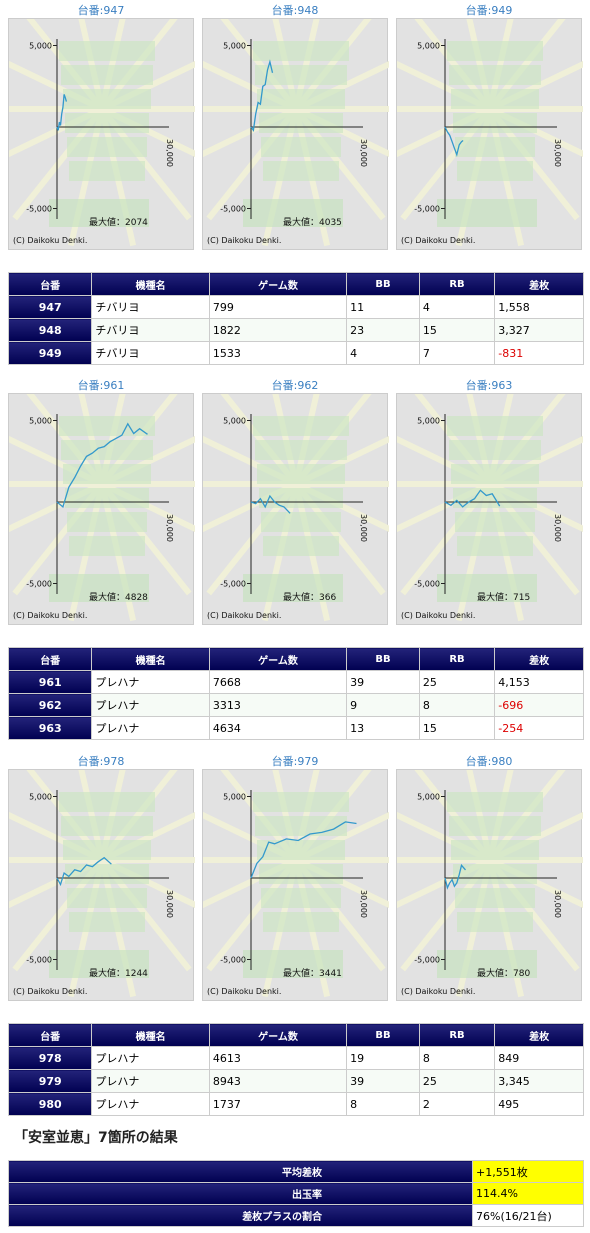 The height and width of the screenshot is (1233, 590). What do you see at coordinates (489, 10) in the screenshot?
I see `graph-title: 台番:949` at bounding box center [489, 10].